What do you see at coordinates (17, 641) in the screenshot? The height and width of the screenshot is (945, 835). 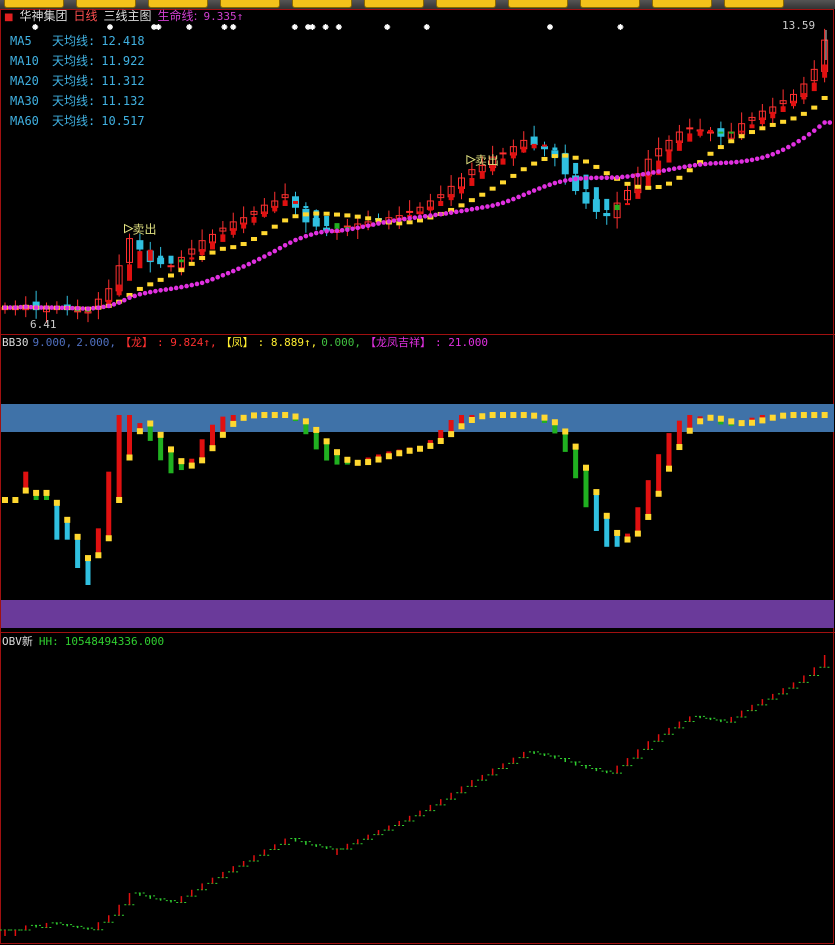 I see `obv-name: OBV新` at bounding box center [17, 641].